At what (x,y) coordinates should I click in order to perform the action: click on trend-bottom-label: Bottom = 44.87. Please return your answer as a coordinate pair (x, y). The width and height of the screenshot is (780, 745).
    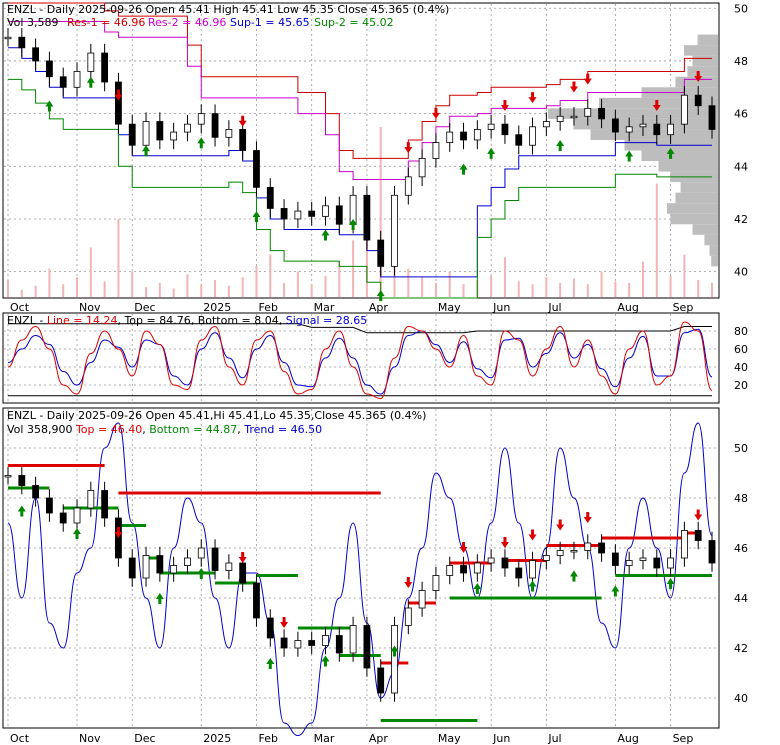
    Looking at the image, I should click on (193, 429).